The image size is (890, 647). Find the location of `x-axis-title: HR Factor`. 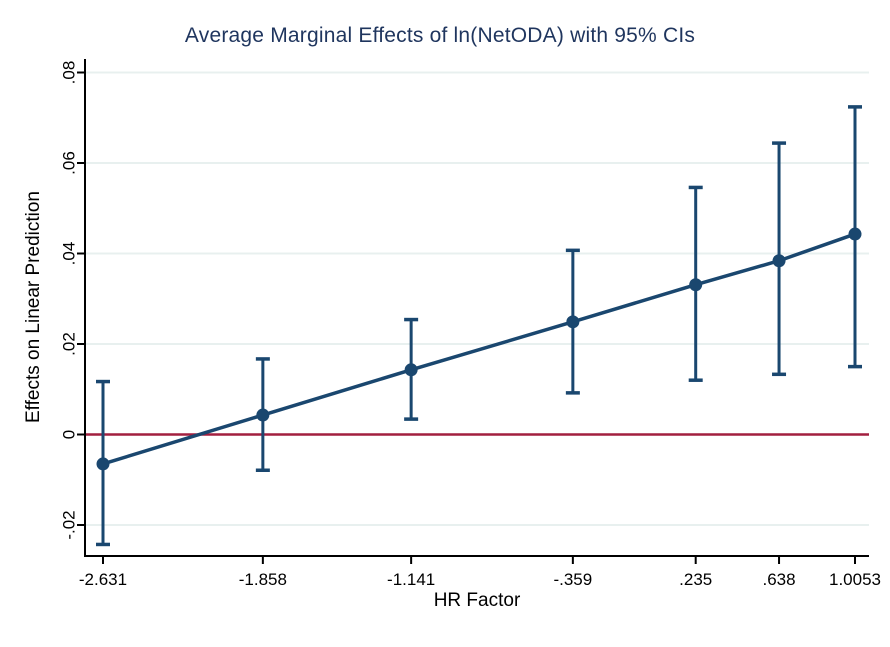

x-axis-title: HR Factor is located at coordinates (477, 600).